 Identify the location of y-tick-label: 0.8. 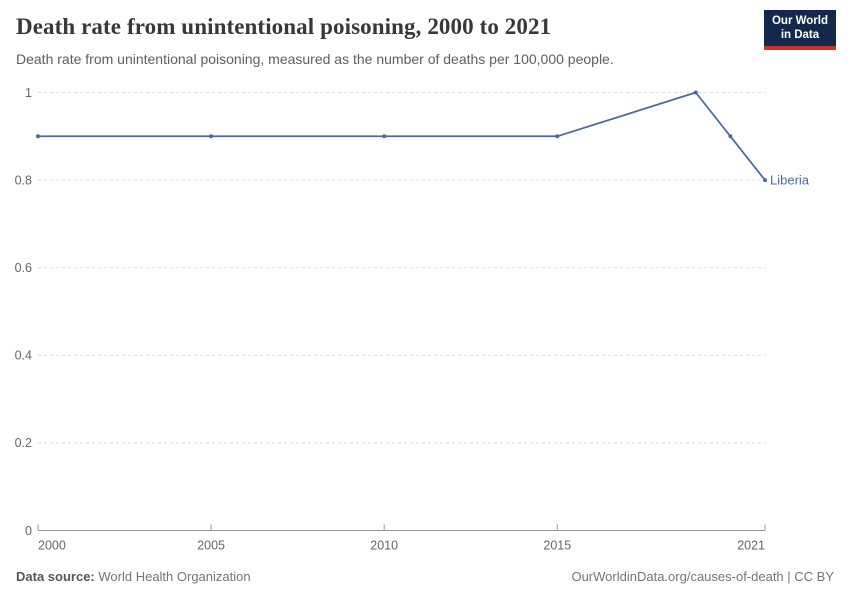
(23, 180).